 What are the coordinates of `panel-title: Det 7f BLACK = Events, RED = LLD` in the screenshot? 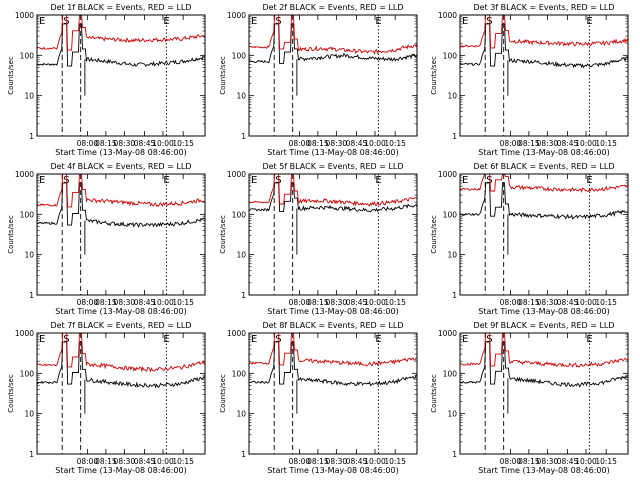 It's located at (120, 325).